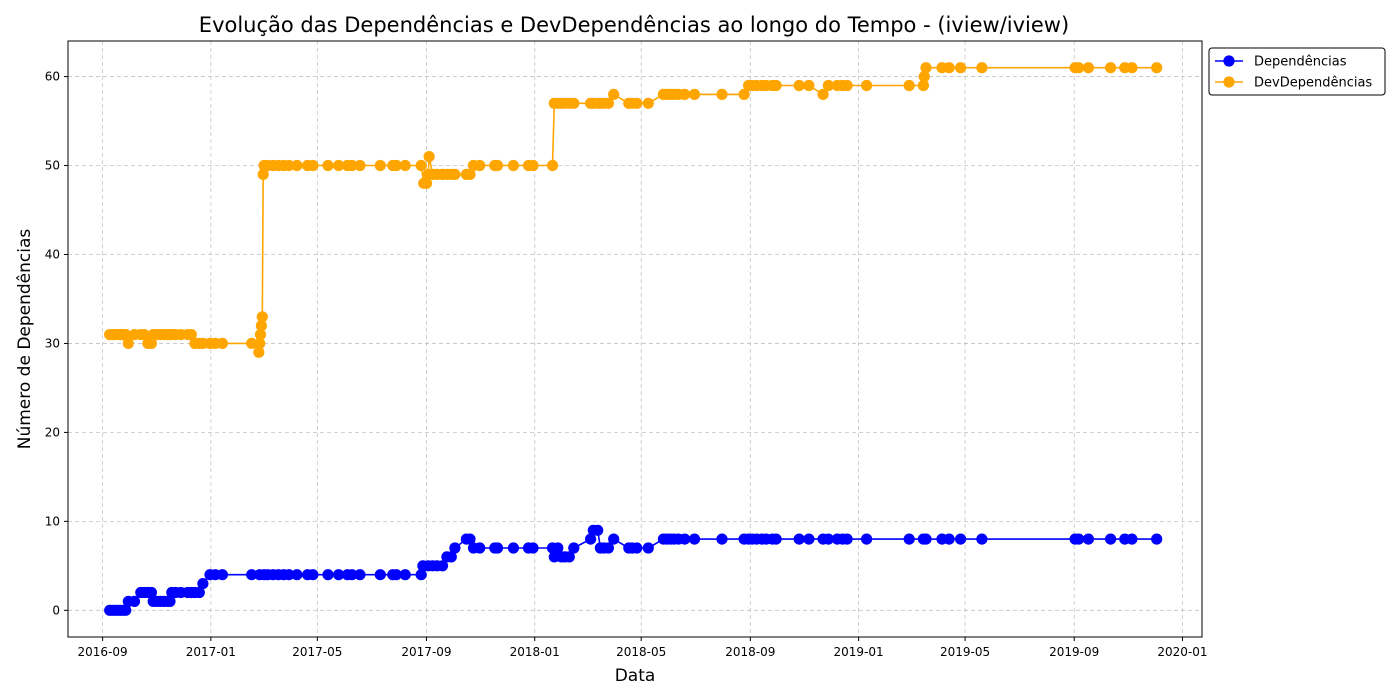  Describe the element at coordinates (52, 343) in the screenshot. I see `y-tick-label: 30` at that location.